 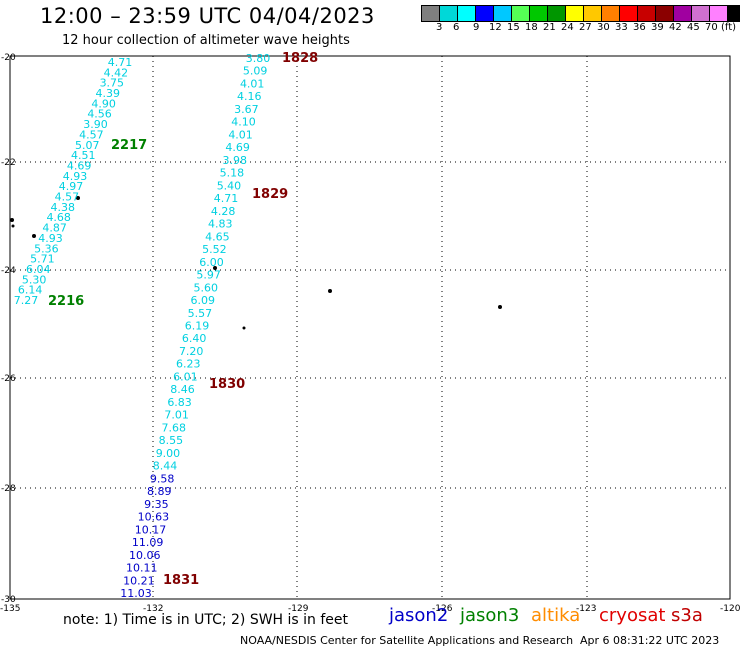 I want to click on wave-height-label: 4.83, so click(x=220, y=224).